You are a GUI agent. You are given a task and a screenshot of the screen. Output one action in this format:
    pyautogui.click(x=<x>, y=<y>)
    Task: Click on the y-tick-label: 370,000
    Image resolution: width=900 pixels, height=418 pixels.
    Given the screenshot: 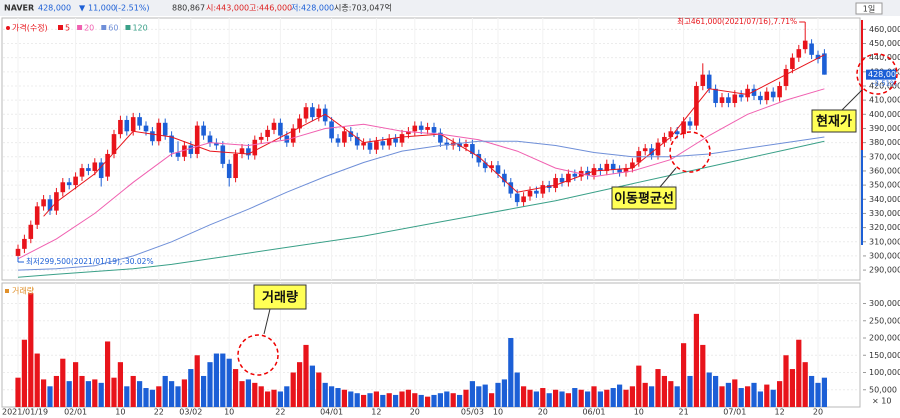 What is the action you would take?
    pyautogui.click(x=884, y=156)
    